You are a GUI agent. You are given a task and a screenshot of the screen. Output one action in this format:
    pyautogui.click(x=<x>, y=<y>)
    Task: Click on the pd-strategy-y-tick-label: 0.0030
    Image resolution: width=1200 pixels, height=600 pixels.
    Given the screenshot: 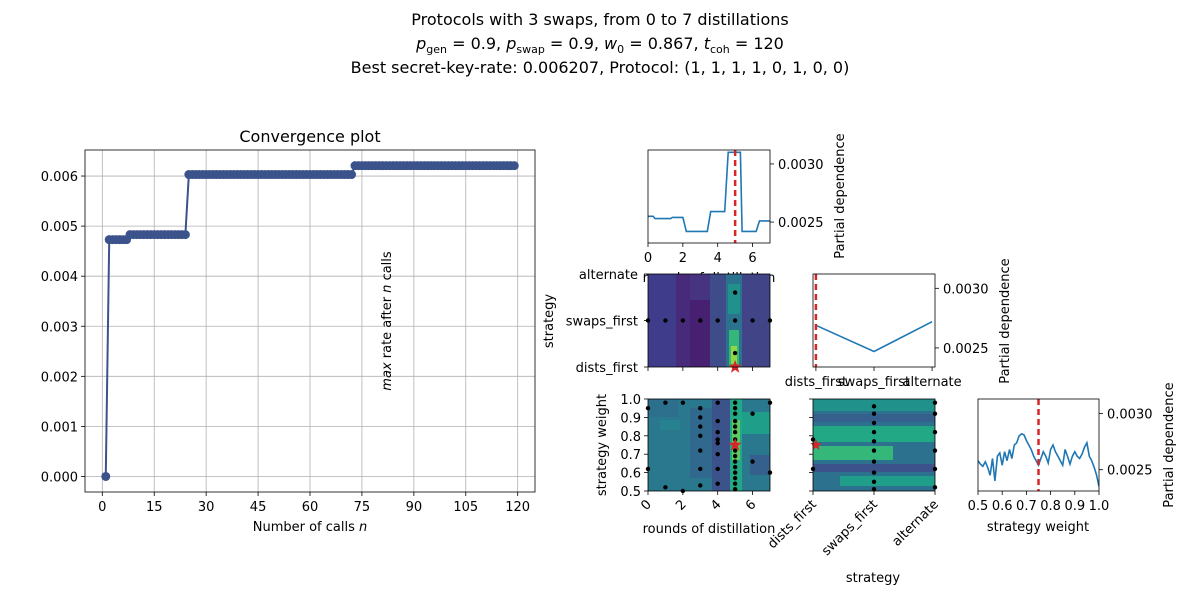 What is the action you would take?
    pyautogui.click(x=966, y=289)
    